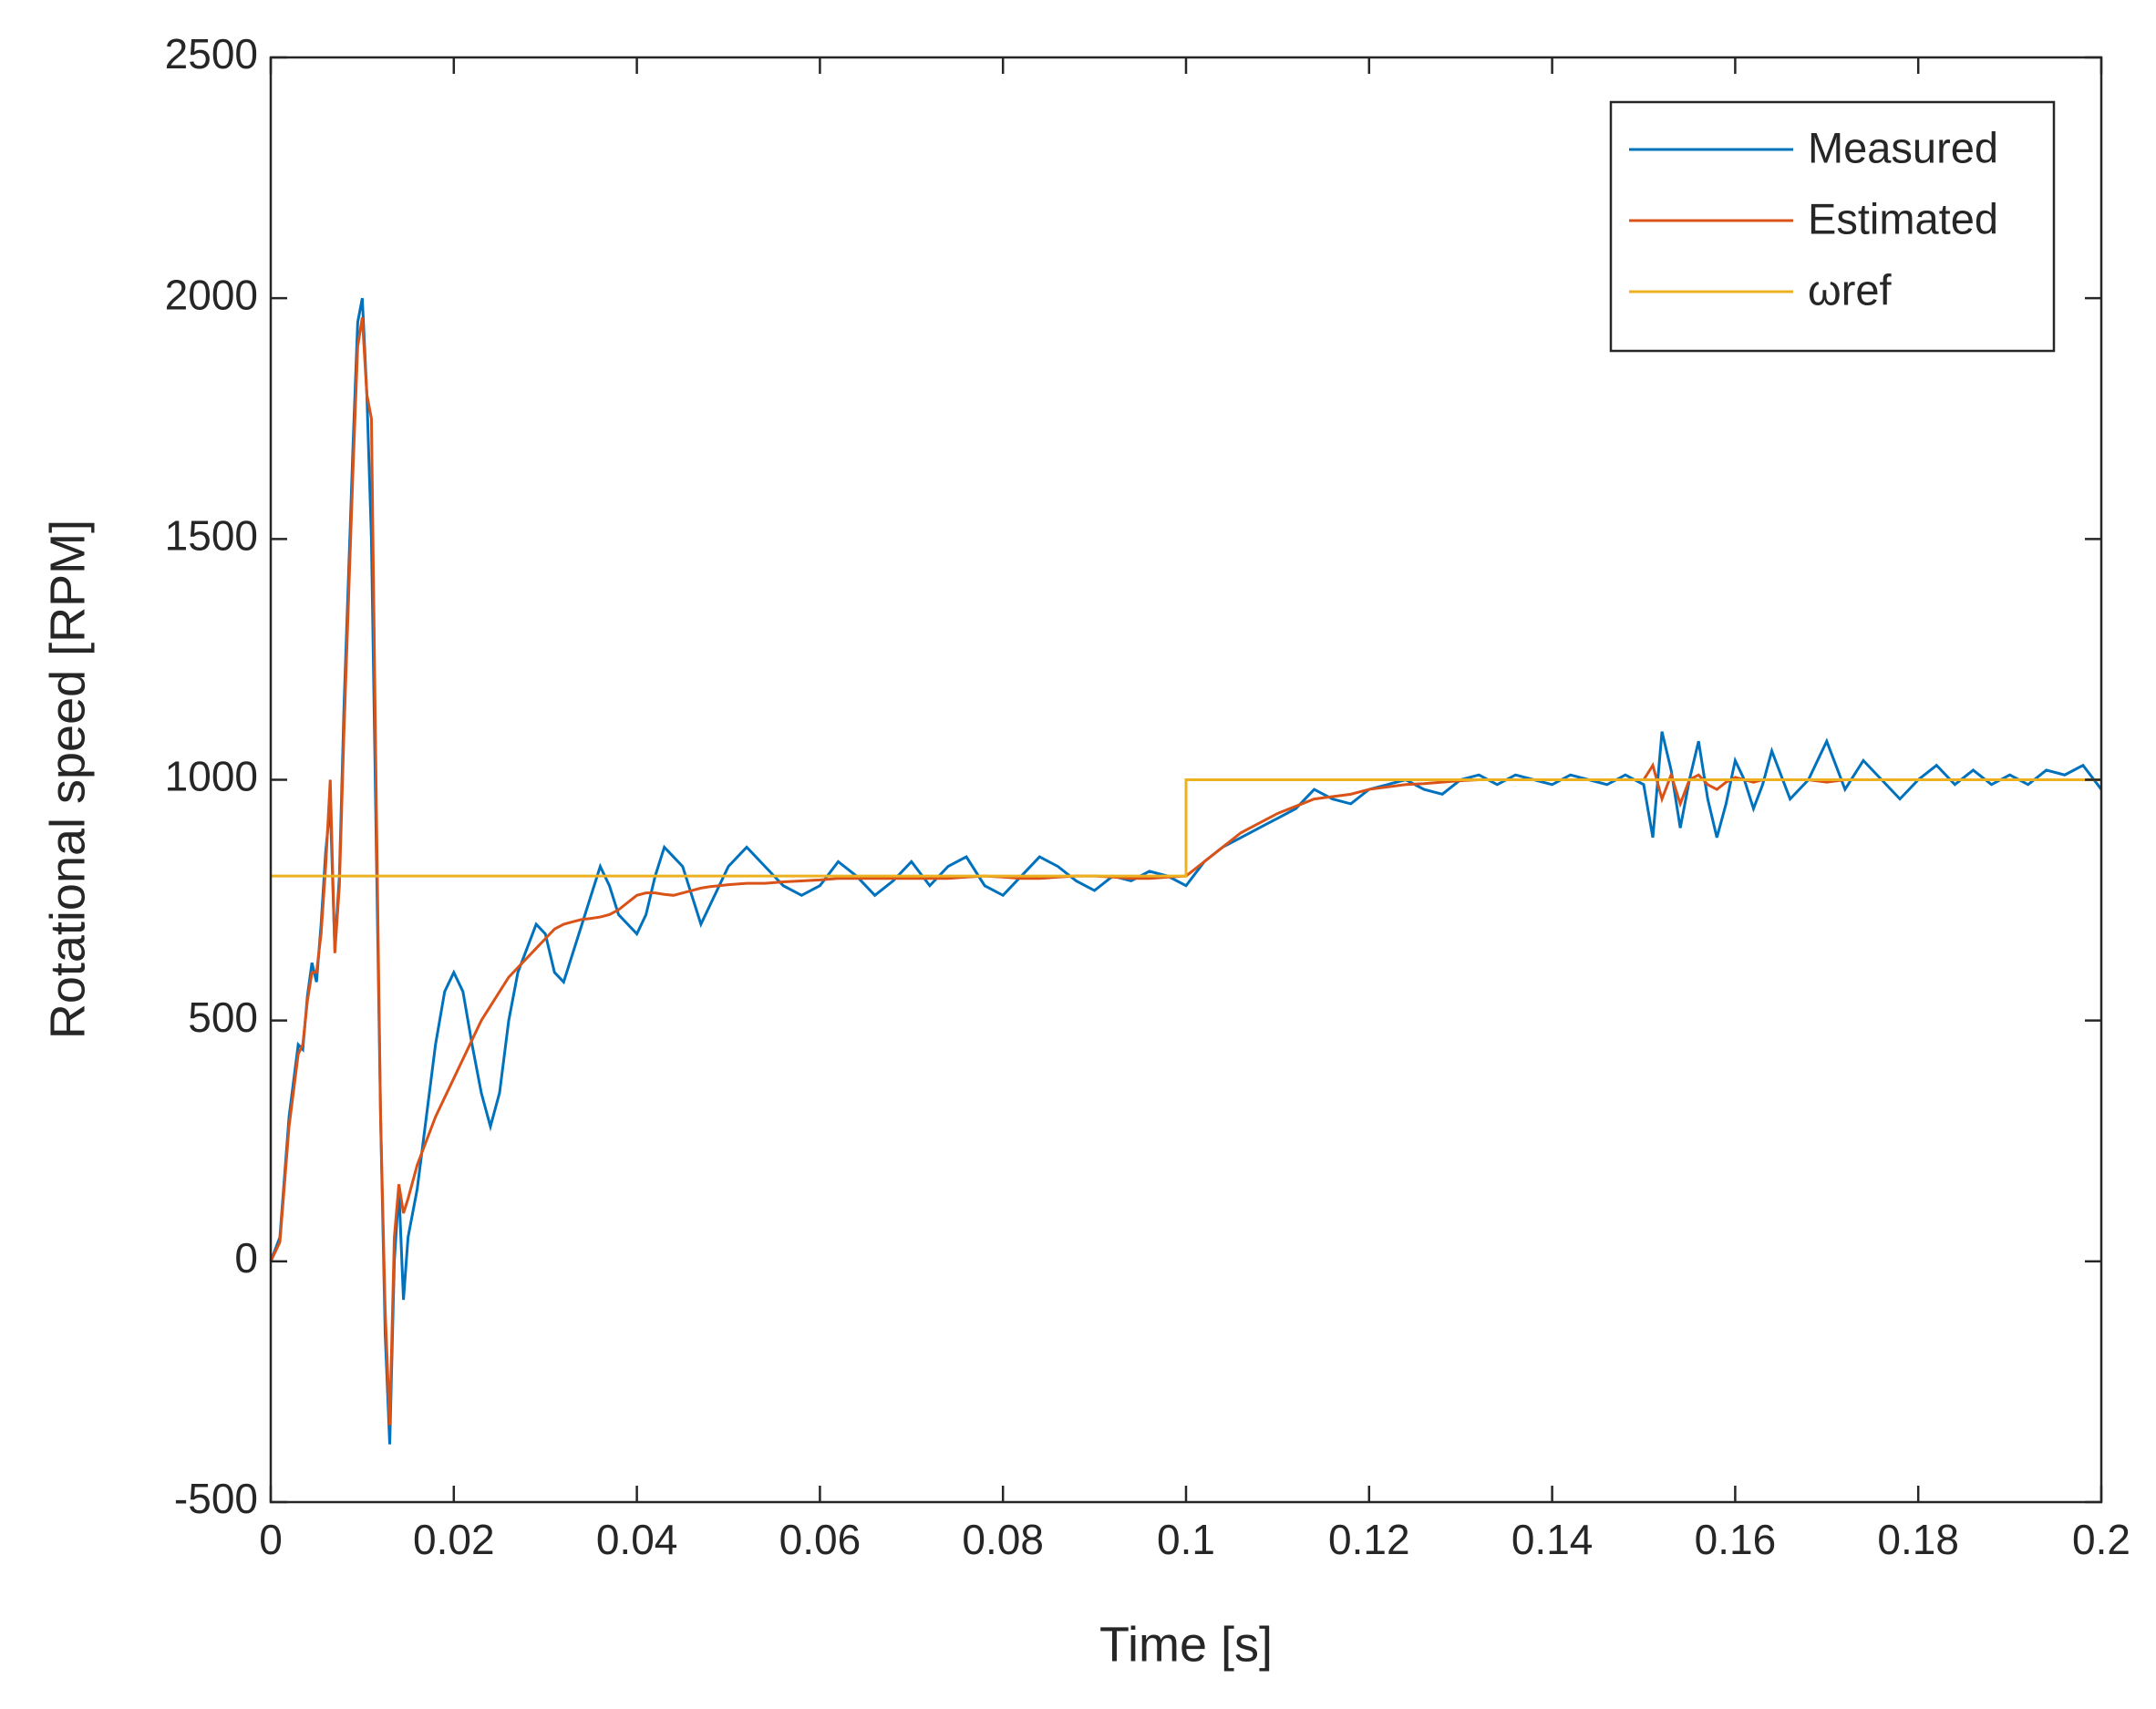  I want to click on y-tick-label: 1000, so click(211, 777).